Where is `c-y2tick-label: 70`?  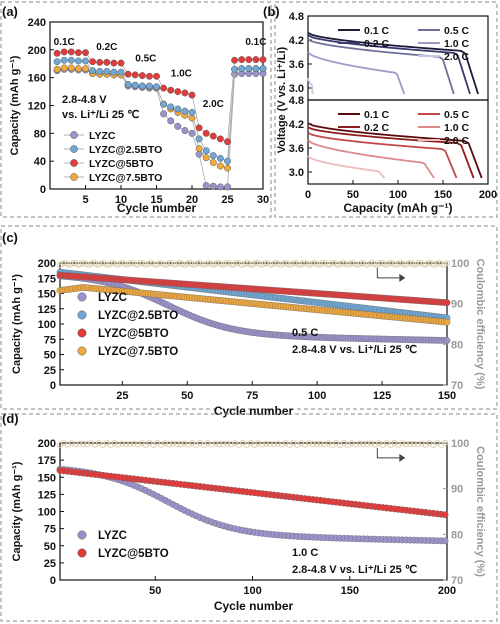
c-y2tick-label: 70 is located at coordinates (457, 386).